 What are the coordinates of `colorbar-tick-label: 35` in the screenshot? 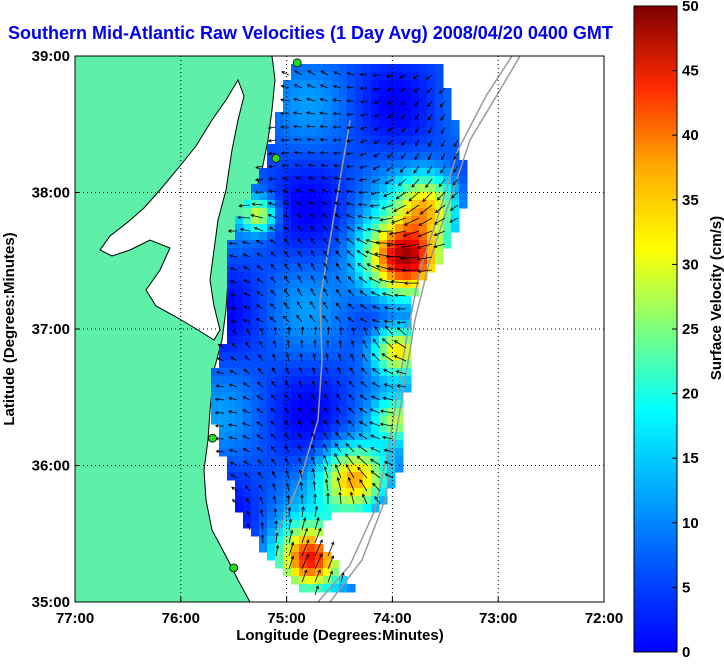 It's located at (690, 200).